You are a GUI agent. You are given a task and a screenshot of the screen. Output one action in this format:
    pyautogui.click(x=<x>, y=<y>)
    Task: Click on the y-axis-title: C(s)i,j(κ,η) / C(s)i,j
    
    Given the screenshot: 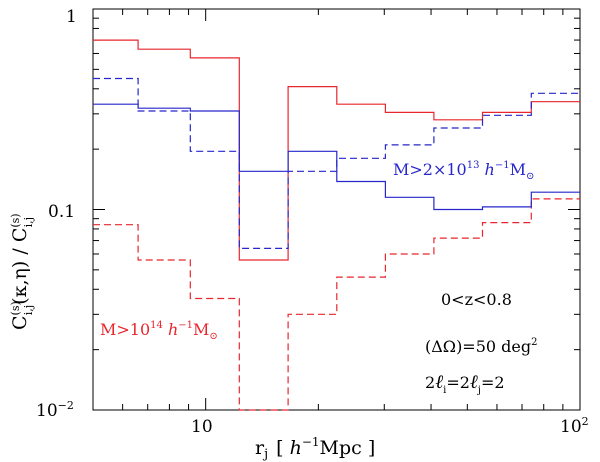 What is the action you would take?
    pyautogui.click(x=22, y=271)
    